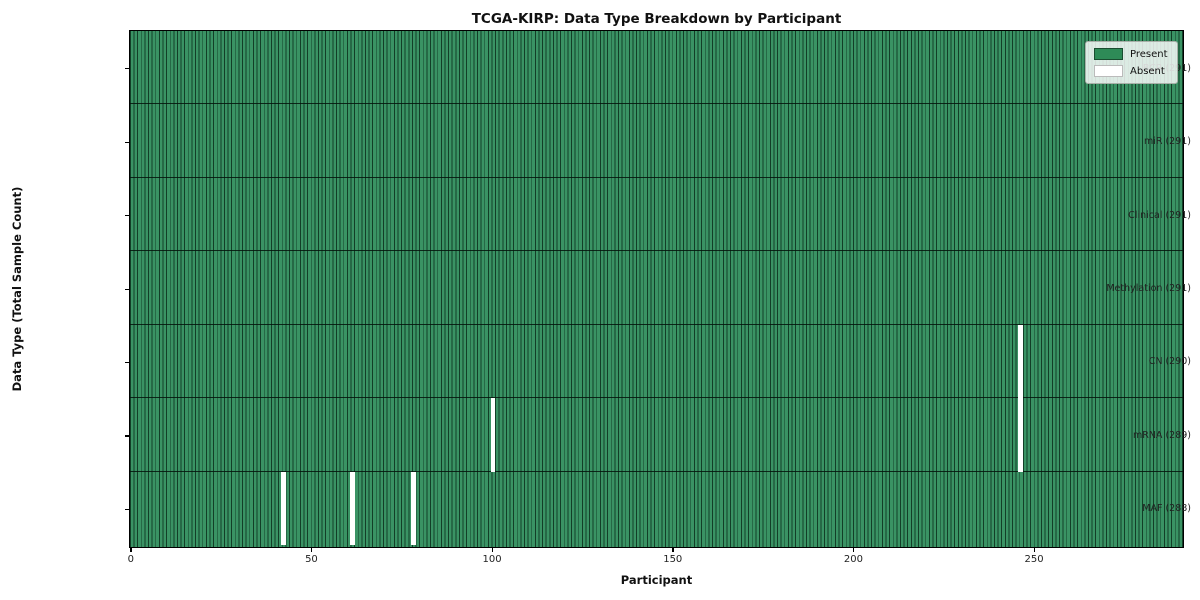 The width and height of the screenshot is (1200, 600). I want to click on legend-item-absent: Absent, so click(1131, 71).